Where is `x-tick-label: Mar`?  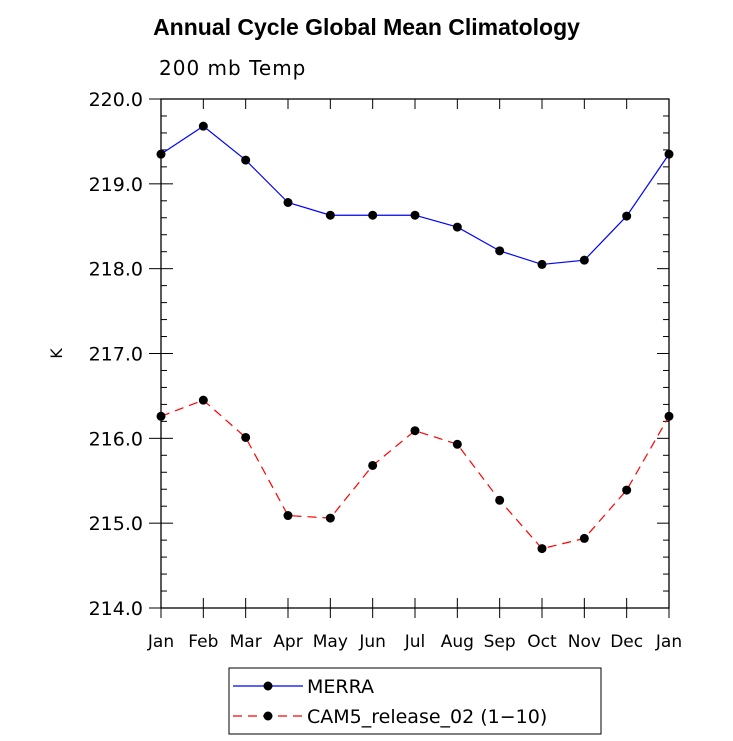 x-tick-label: Mar is located at coordinates (246, 642).